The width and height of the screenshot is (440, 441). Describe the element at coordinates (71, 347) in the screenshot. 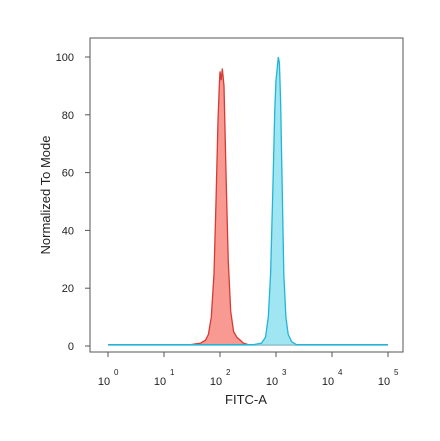

I see `y-tick-label: 0` at that location.